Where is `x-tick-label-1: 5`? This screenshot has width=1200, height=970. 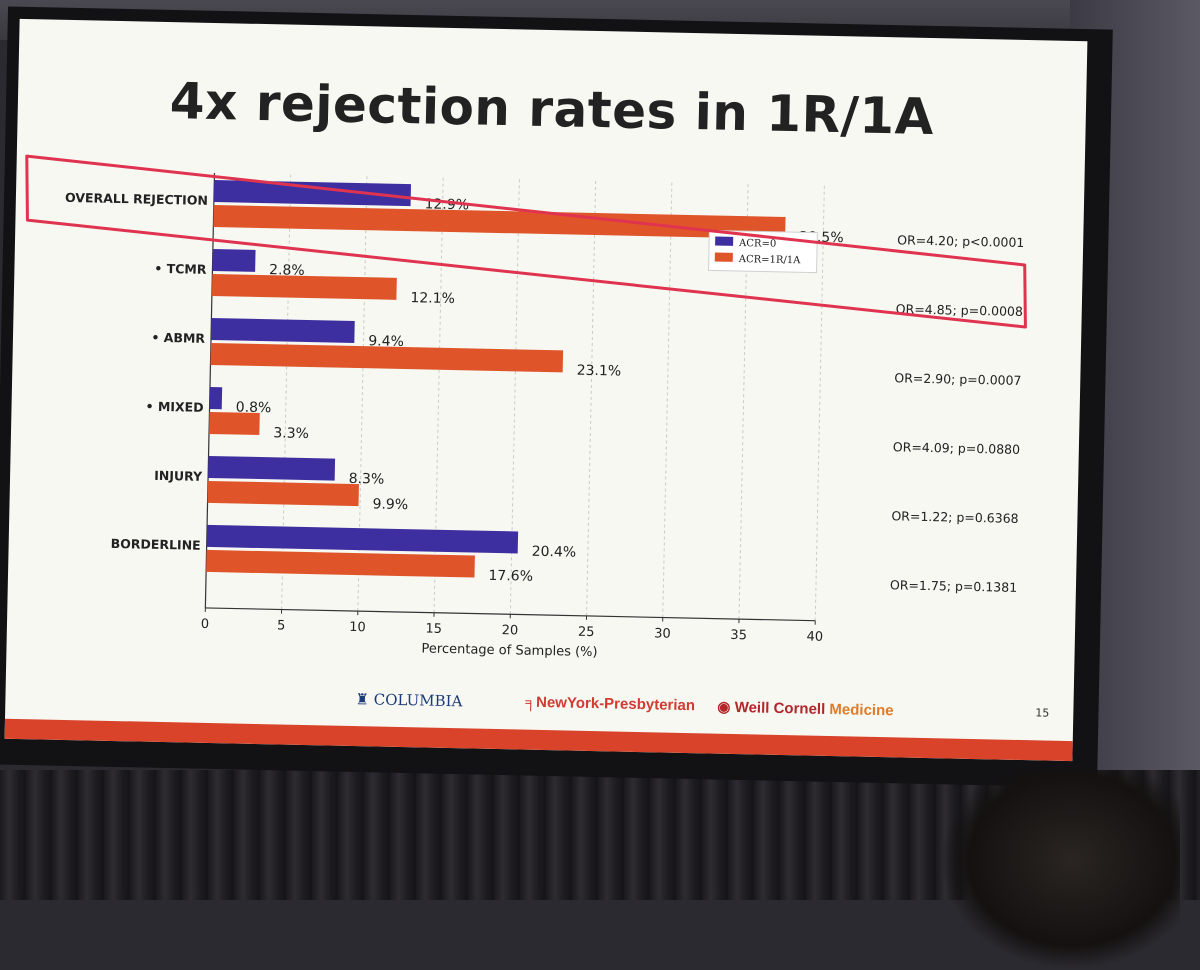 x-tick-label-1: 5 is located at coordinates (281, 625).